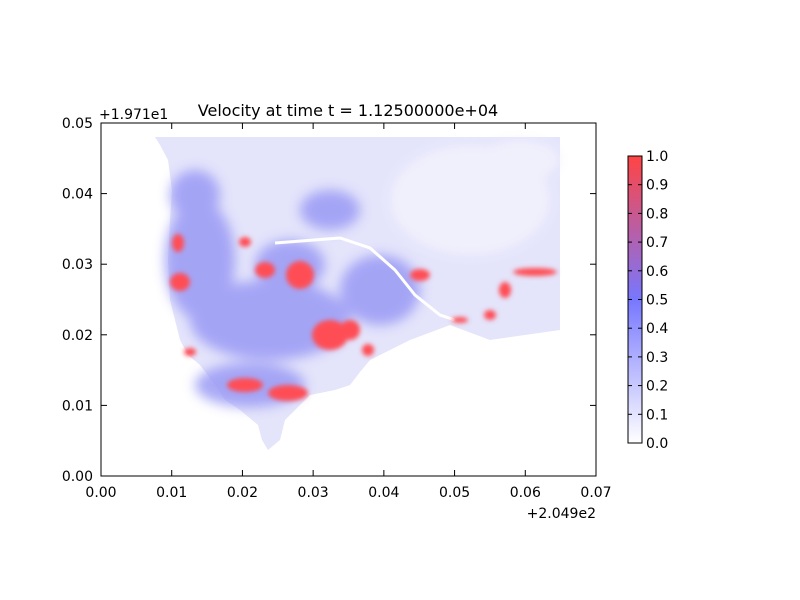 Image resolution: width=800 pixels, height=600 pixels. What do you see at coordinates (657, 329) in the screenshot?
I see `colorbar-tick-label: 0.4` at bounding box center [657, 329].